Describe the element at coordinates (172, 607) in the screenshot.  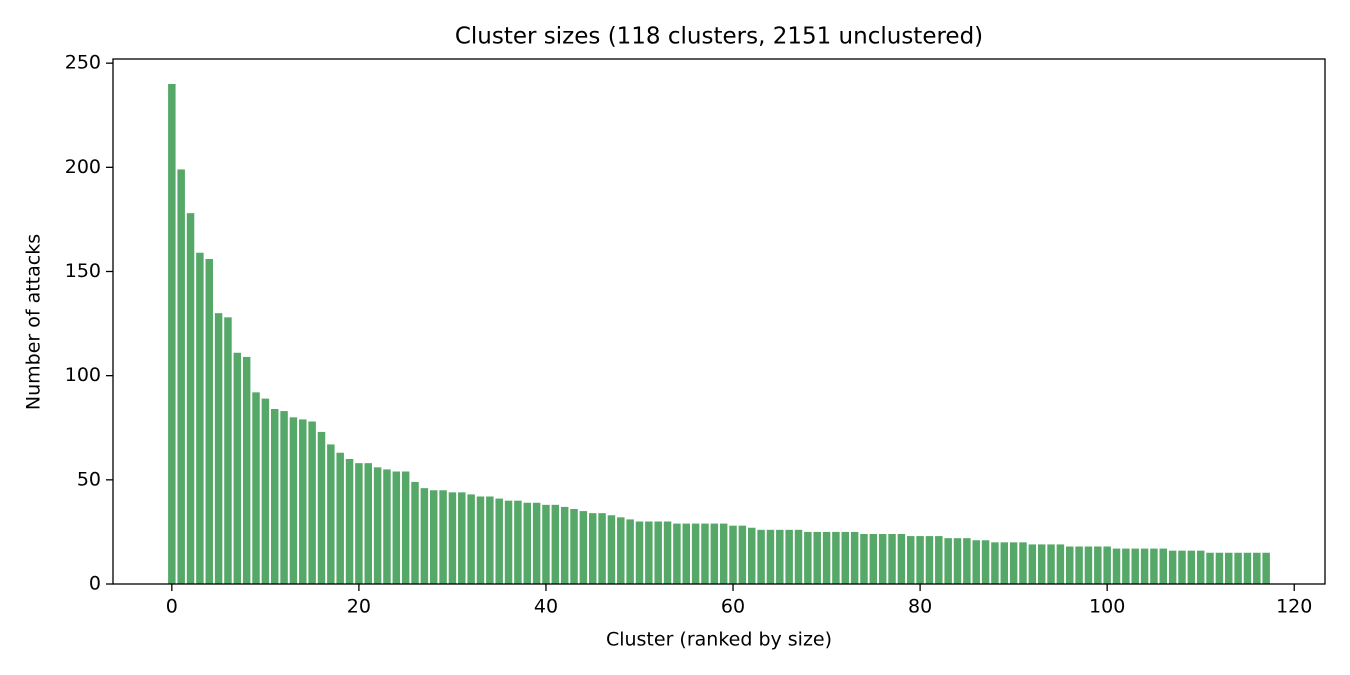
I see `x-tick-label: 0` at that location.